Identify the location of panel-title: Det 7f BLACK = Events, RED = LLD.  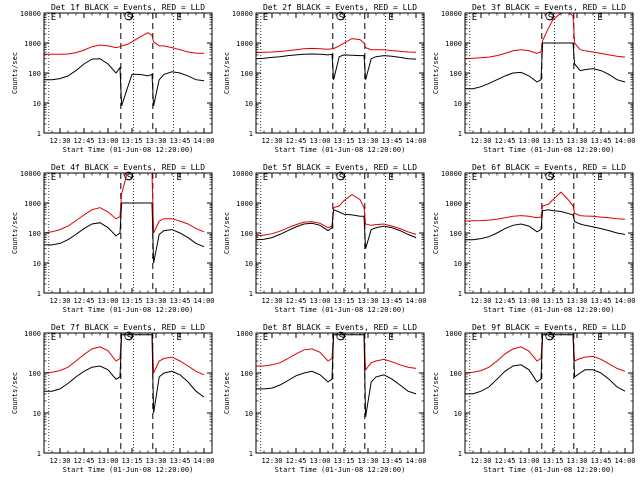
(128, 327).